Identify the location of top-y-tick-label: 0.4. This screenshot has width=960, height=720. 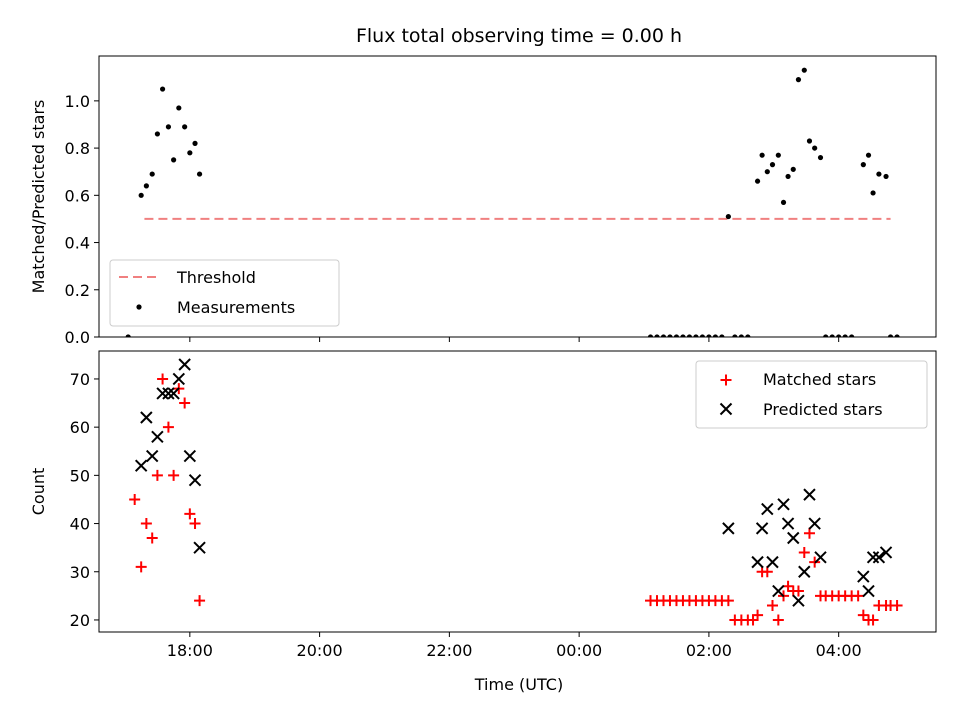
(77, 243).